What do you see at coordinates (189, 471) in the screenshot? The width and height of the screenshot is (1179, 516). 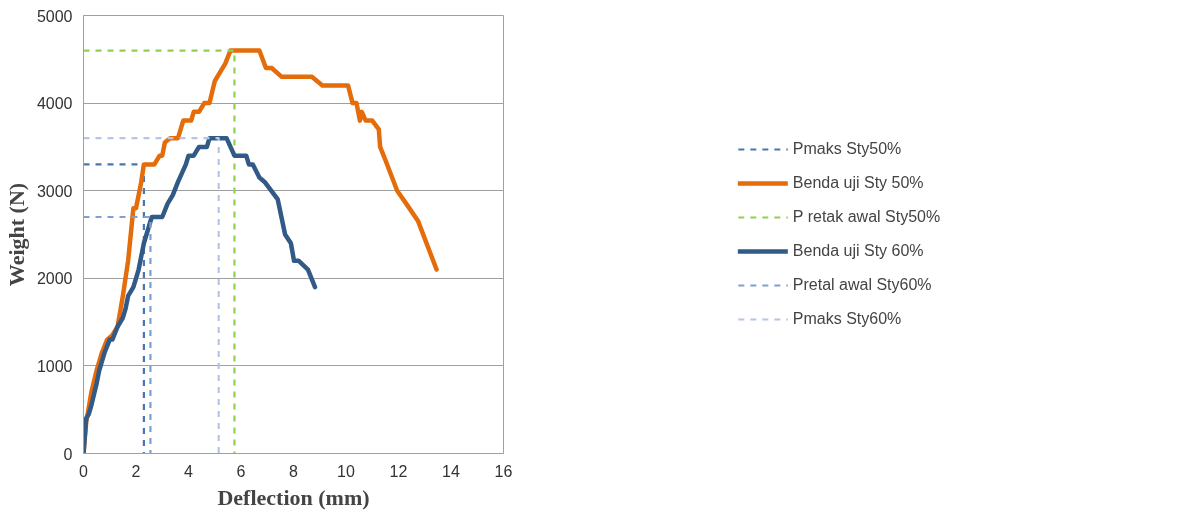 I see `x-tick-label: 4` at bounding box center [189, 471].